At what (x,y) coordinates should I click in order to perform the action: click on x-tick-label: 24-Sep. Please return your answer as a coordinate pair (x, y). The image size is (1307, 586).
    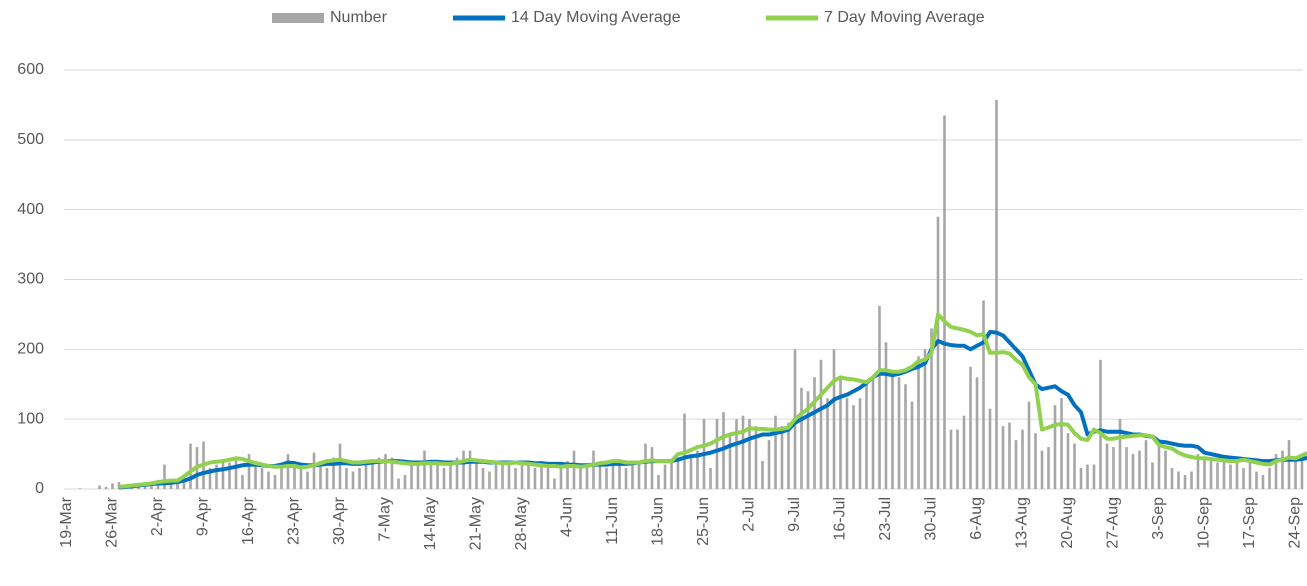
    Looking at the image, I should click on (1295, 523).